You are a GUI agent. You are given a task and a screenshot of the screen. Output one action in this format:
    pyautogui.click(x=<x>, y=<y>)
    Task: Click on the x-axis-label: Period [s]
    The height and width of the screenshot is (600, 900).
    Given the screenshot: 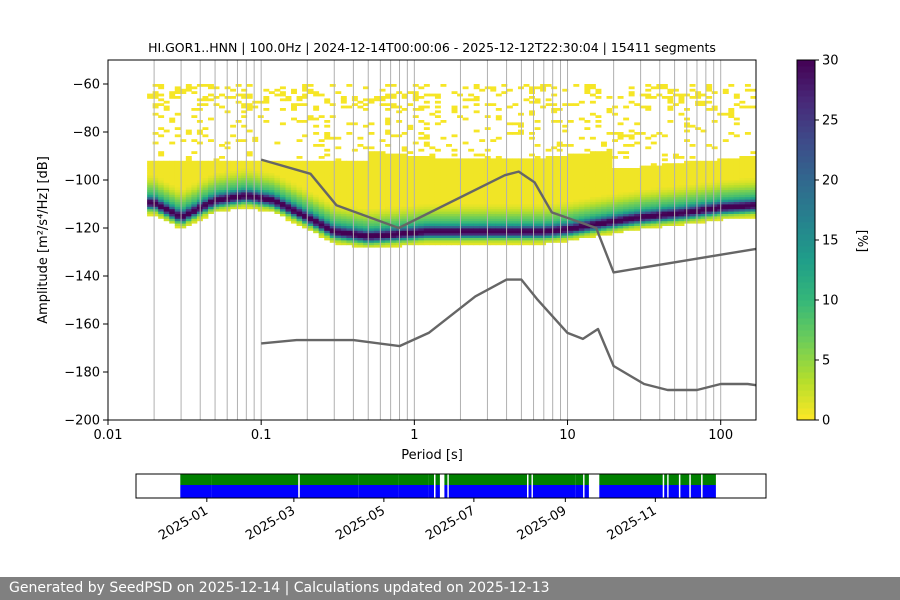 What is the action you would take?
    pyautogui.click(x=432, y=455)
    